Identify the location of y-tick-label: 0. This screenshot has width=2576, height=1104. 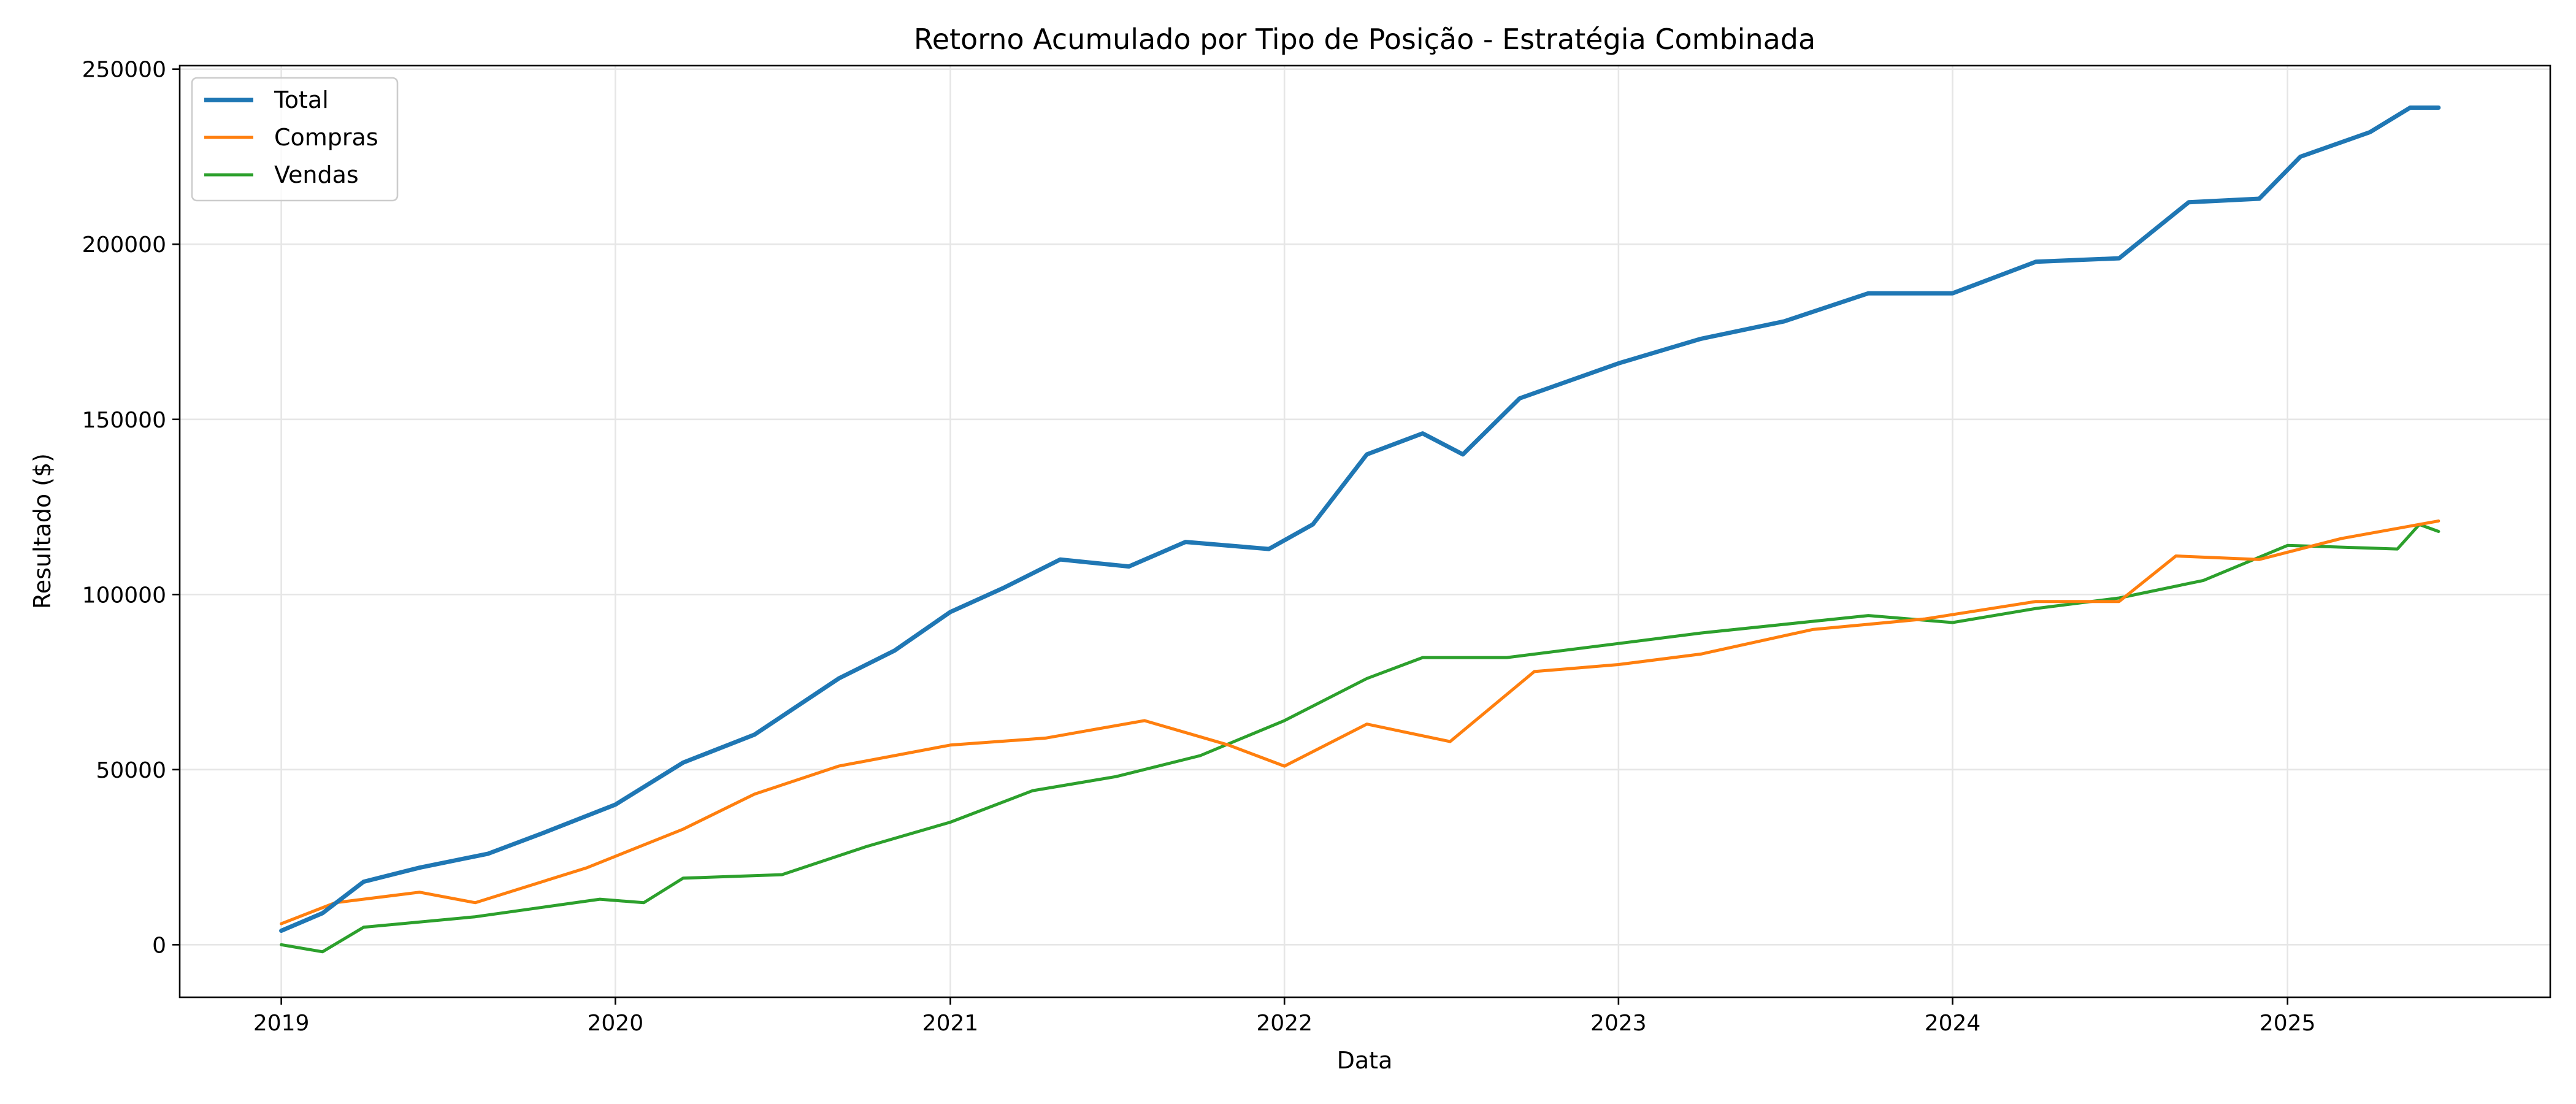
(159, 945).